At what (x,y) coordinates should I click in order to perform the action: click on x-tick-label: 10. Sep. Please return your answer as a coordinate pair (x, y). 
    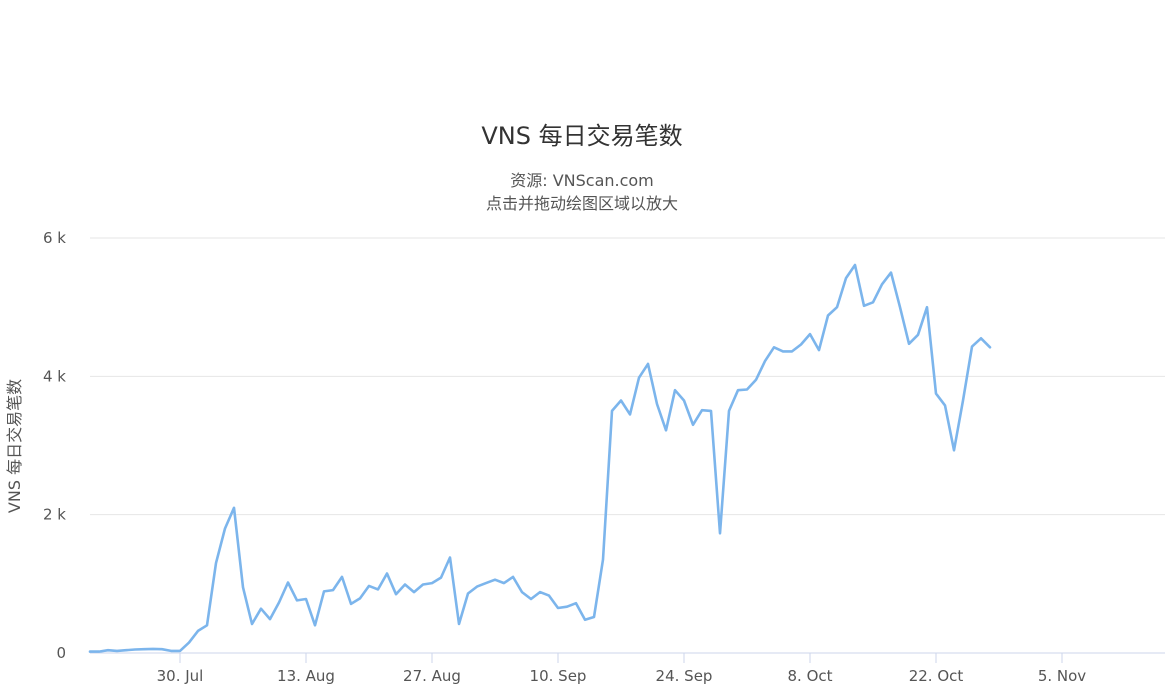
    Looking at the image, I should click on (558, 676).